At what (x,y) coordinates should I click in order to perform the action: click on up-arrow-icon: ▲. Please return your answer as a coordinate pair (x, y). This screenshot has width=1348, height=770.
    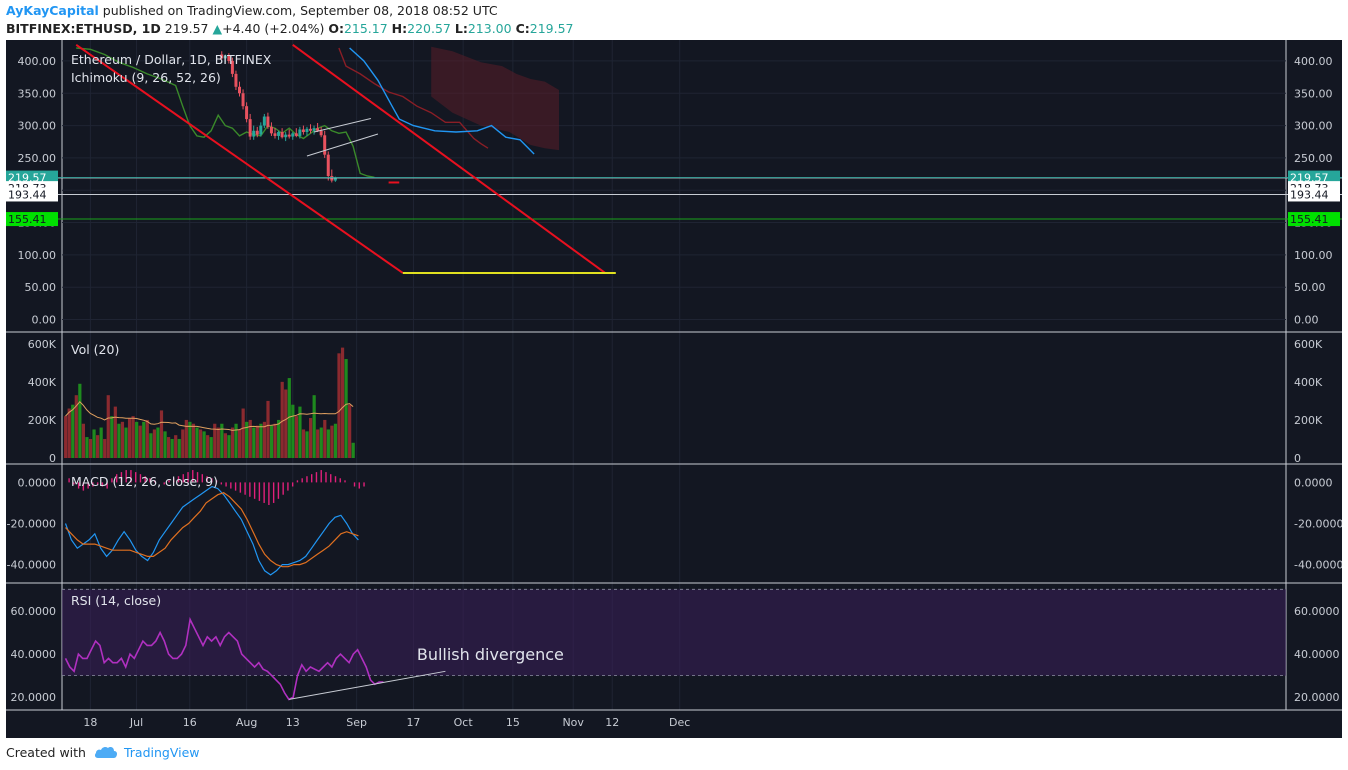
    Looking at the image, I should click on (217, 28).